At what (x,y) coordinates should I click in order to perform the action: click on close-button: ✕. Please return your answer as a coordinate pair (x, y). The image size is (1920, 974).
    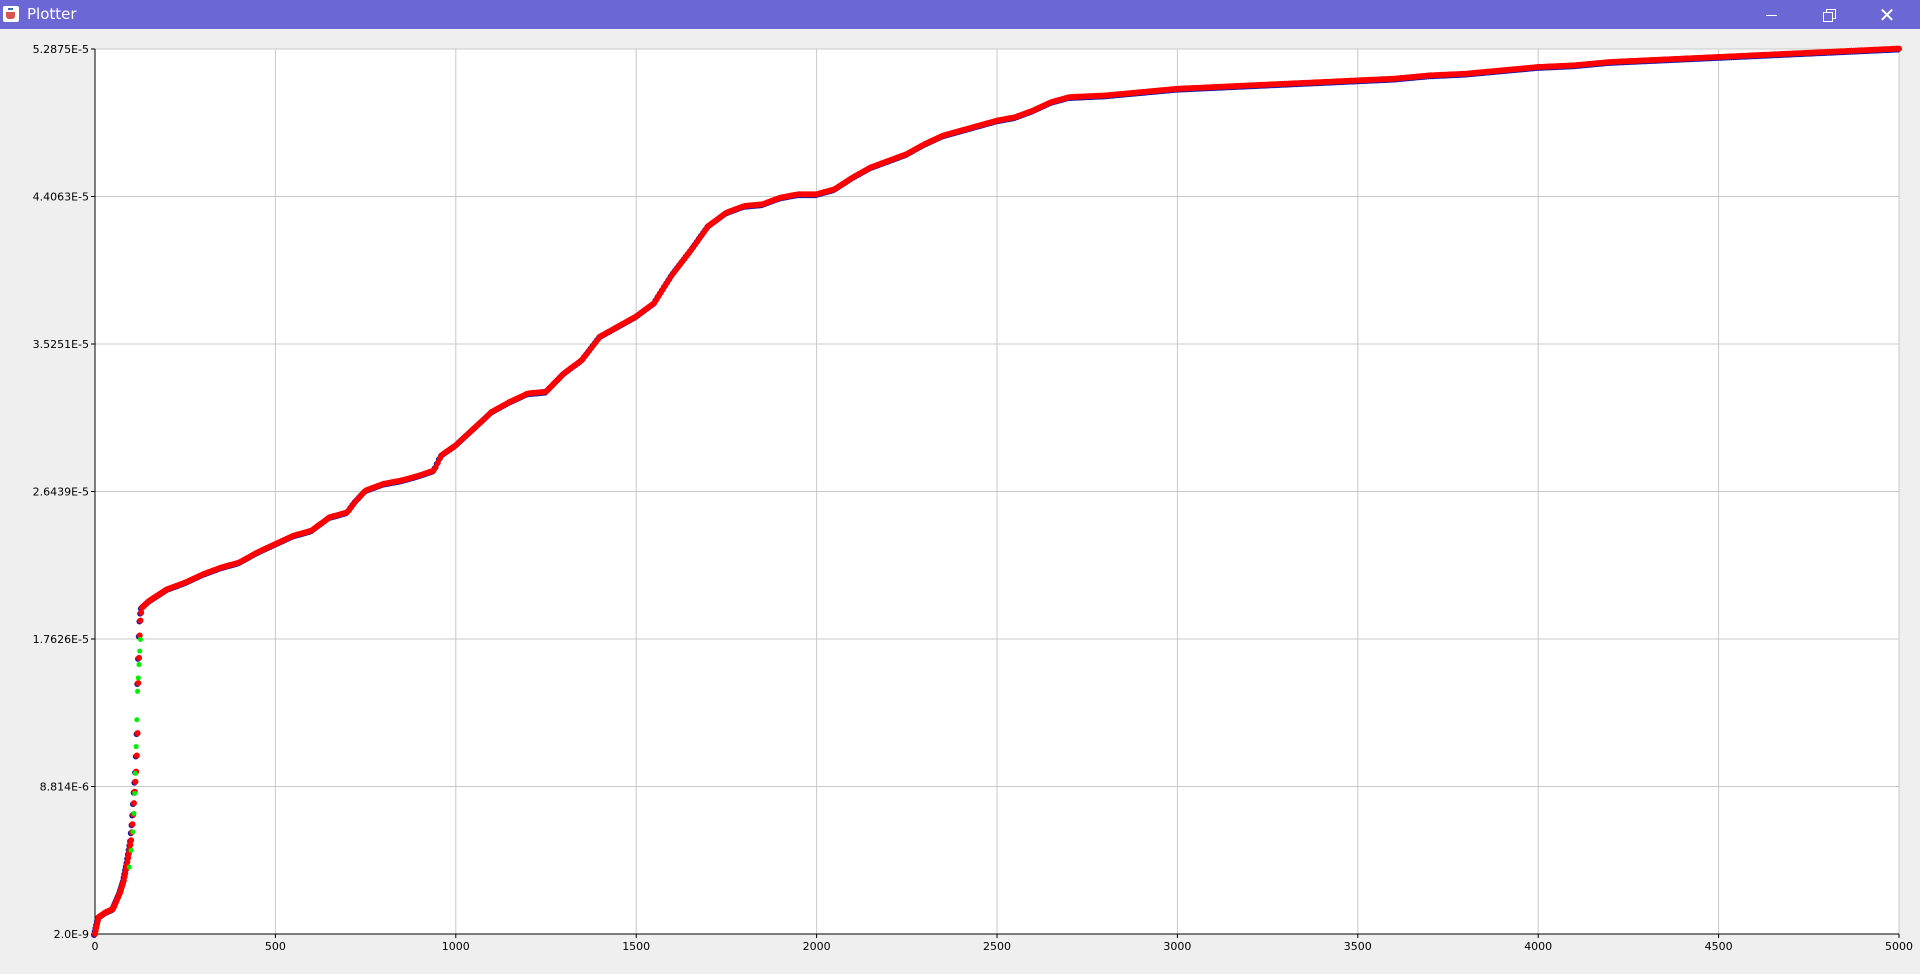
    Looking at the image, I should click on (1887, 14).